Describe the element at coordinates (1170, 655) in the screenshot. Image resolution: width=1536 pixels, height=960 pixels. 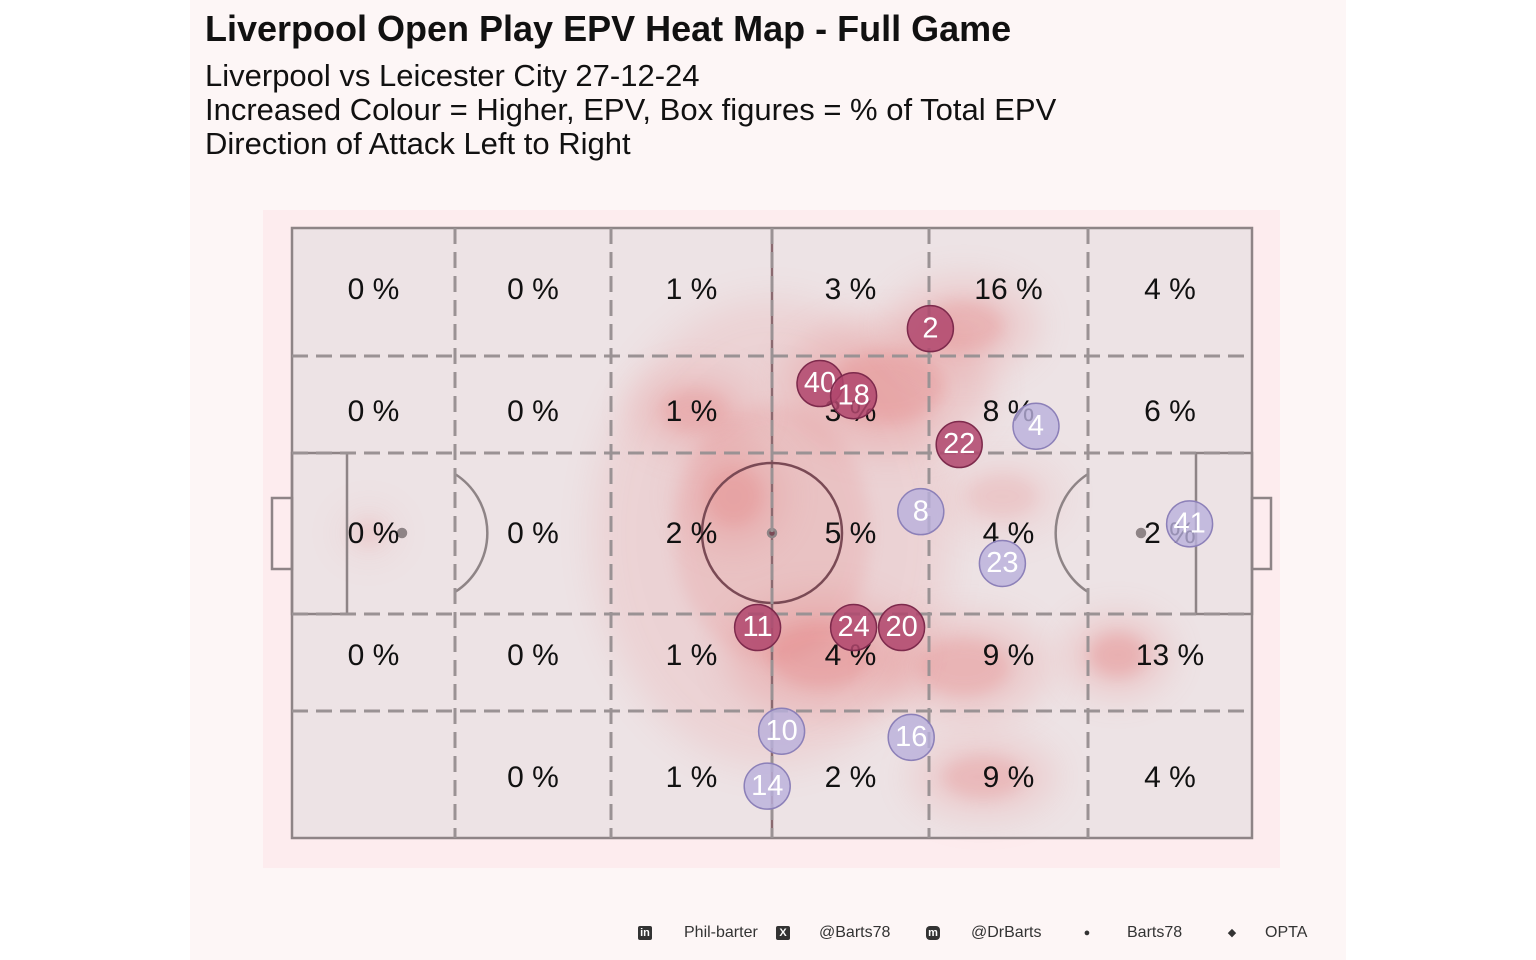
I see `zone-epv-label: 13 %` at that location.